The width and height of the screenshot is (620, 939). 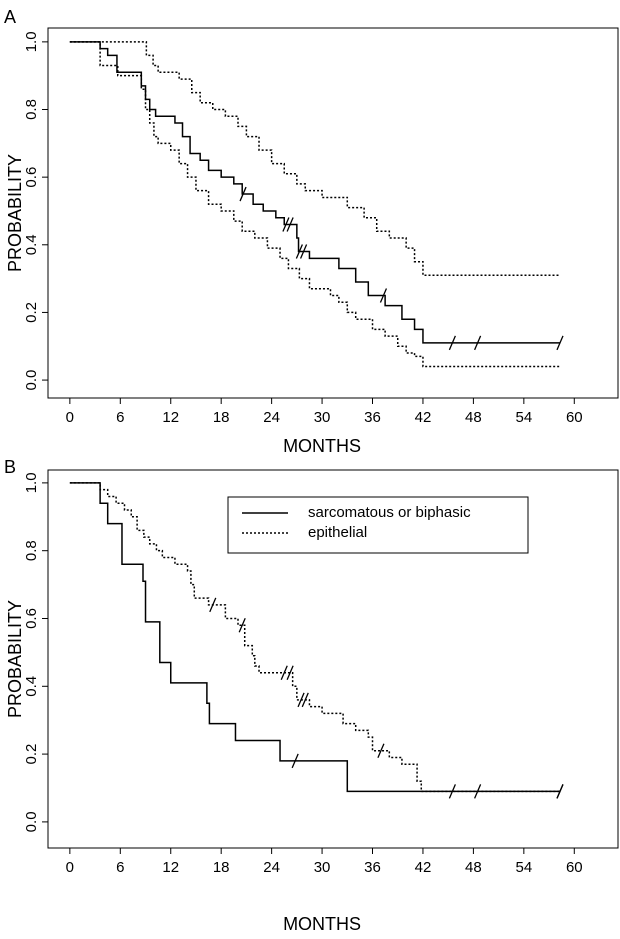 I want to click on legend-label: sarcomatous or biphasic, so click(x=389, y=512).